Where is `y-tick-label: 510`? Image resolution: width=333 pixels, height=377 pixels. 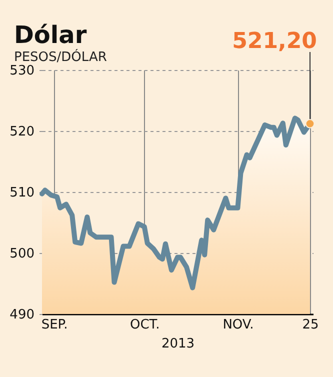 y-tick-label: 510 is located at coordinates (22, 193).